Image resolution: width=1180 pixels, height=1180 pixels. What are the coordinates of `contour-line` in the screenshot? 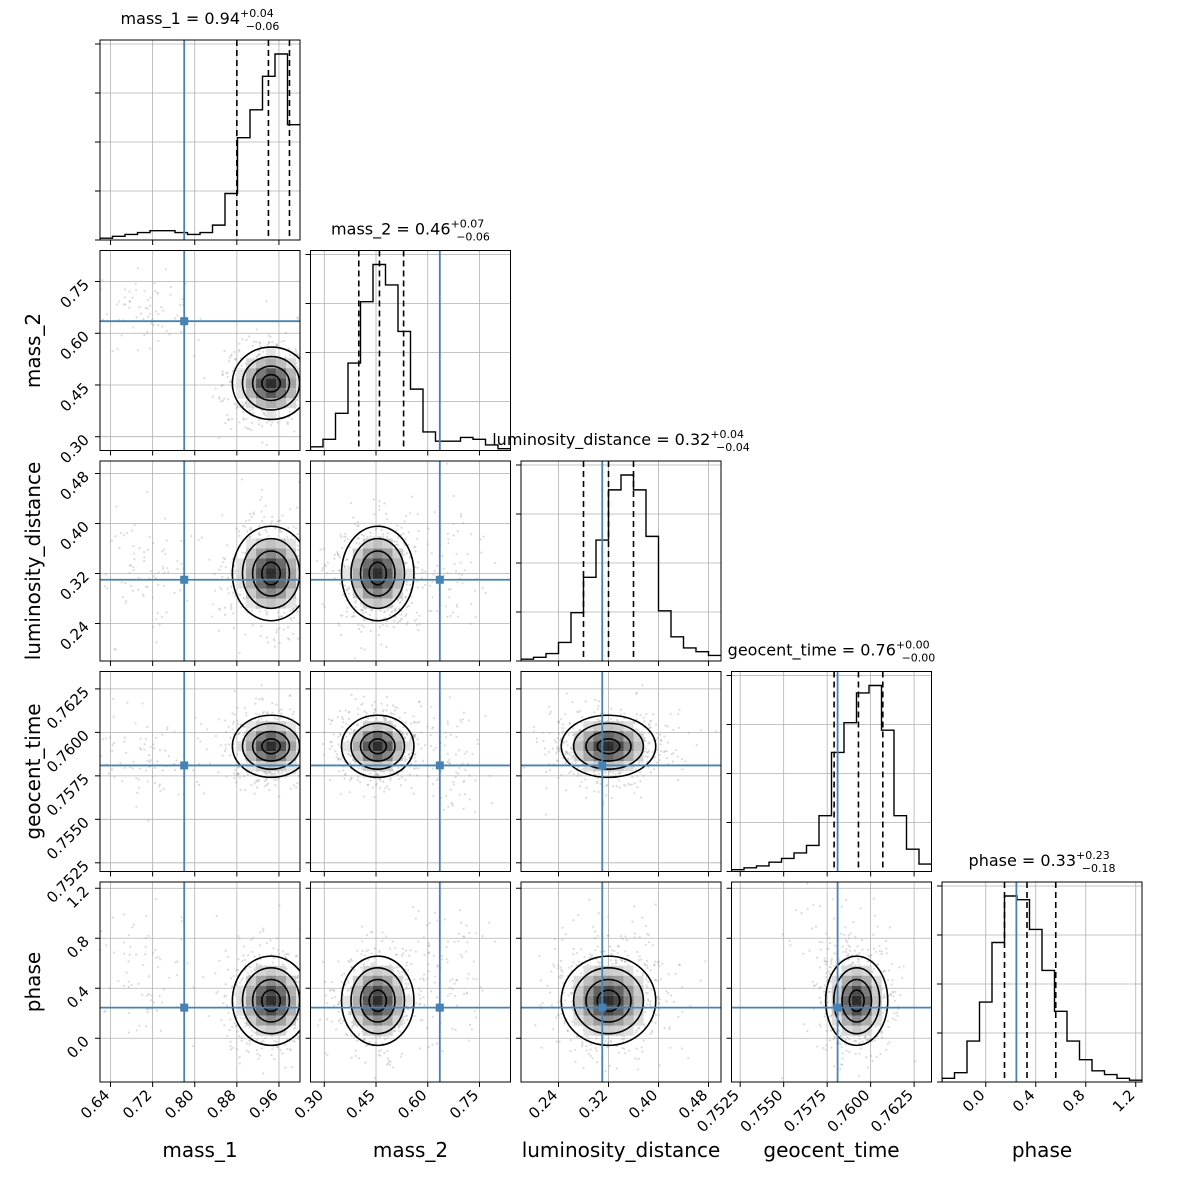 It's located at (377, 573).